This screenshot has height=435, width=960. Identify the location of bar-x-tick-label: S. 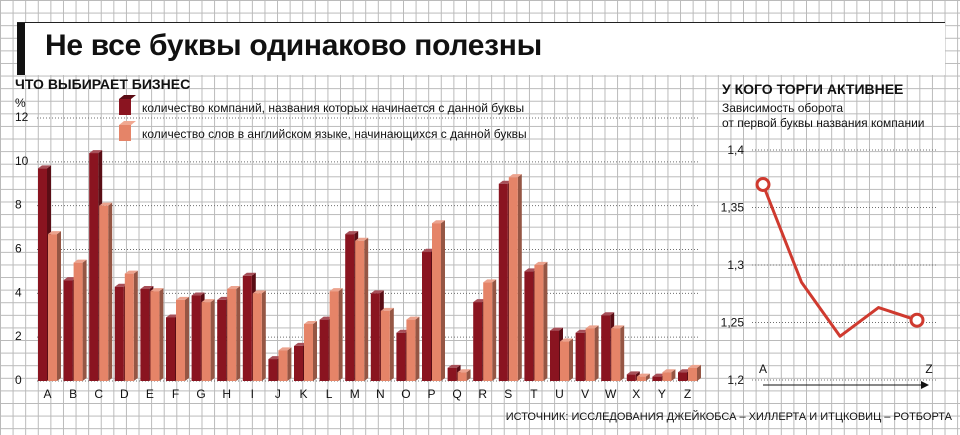
(508, 394).